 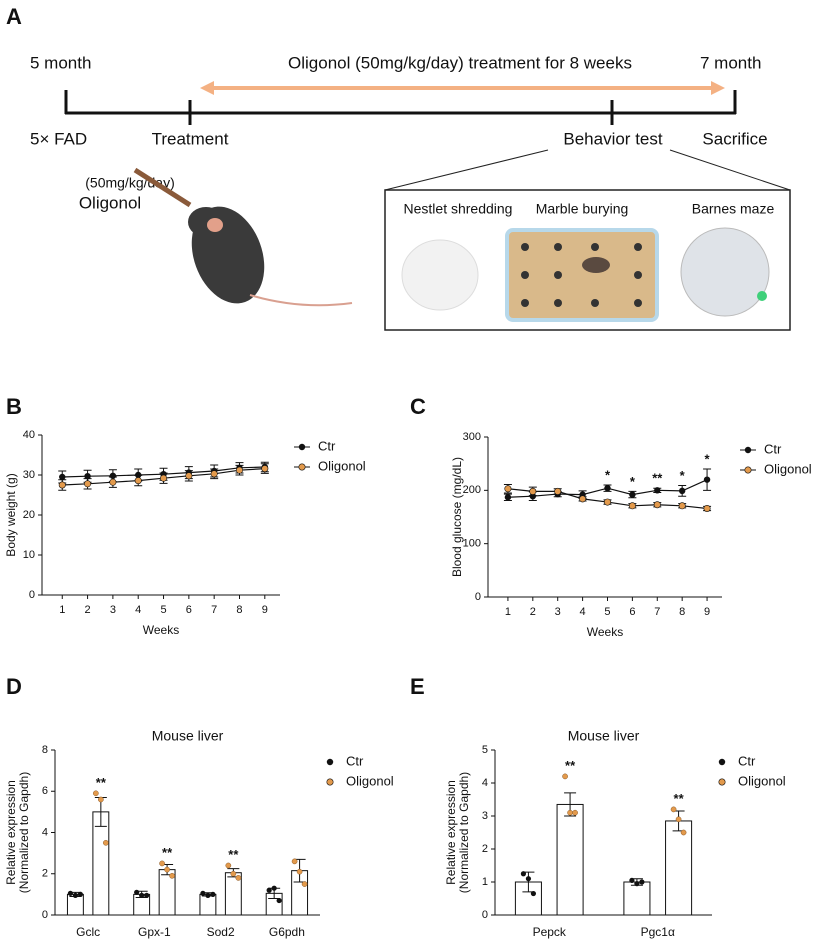 I want to click on x-tick-label: Sod2, so click(x=221, y=932).